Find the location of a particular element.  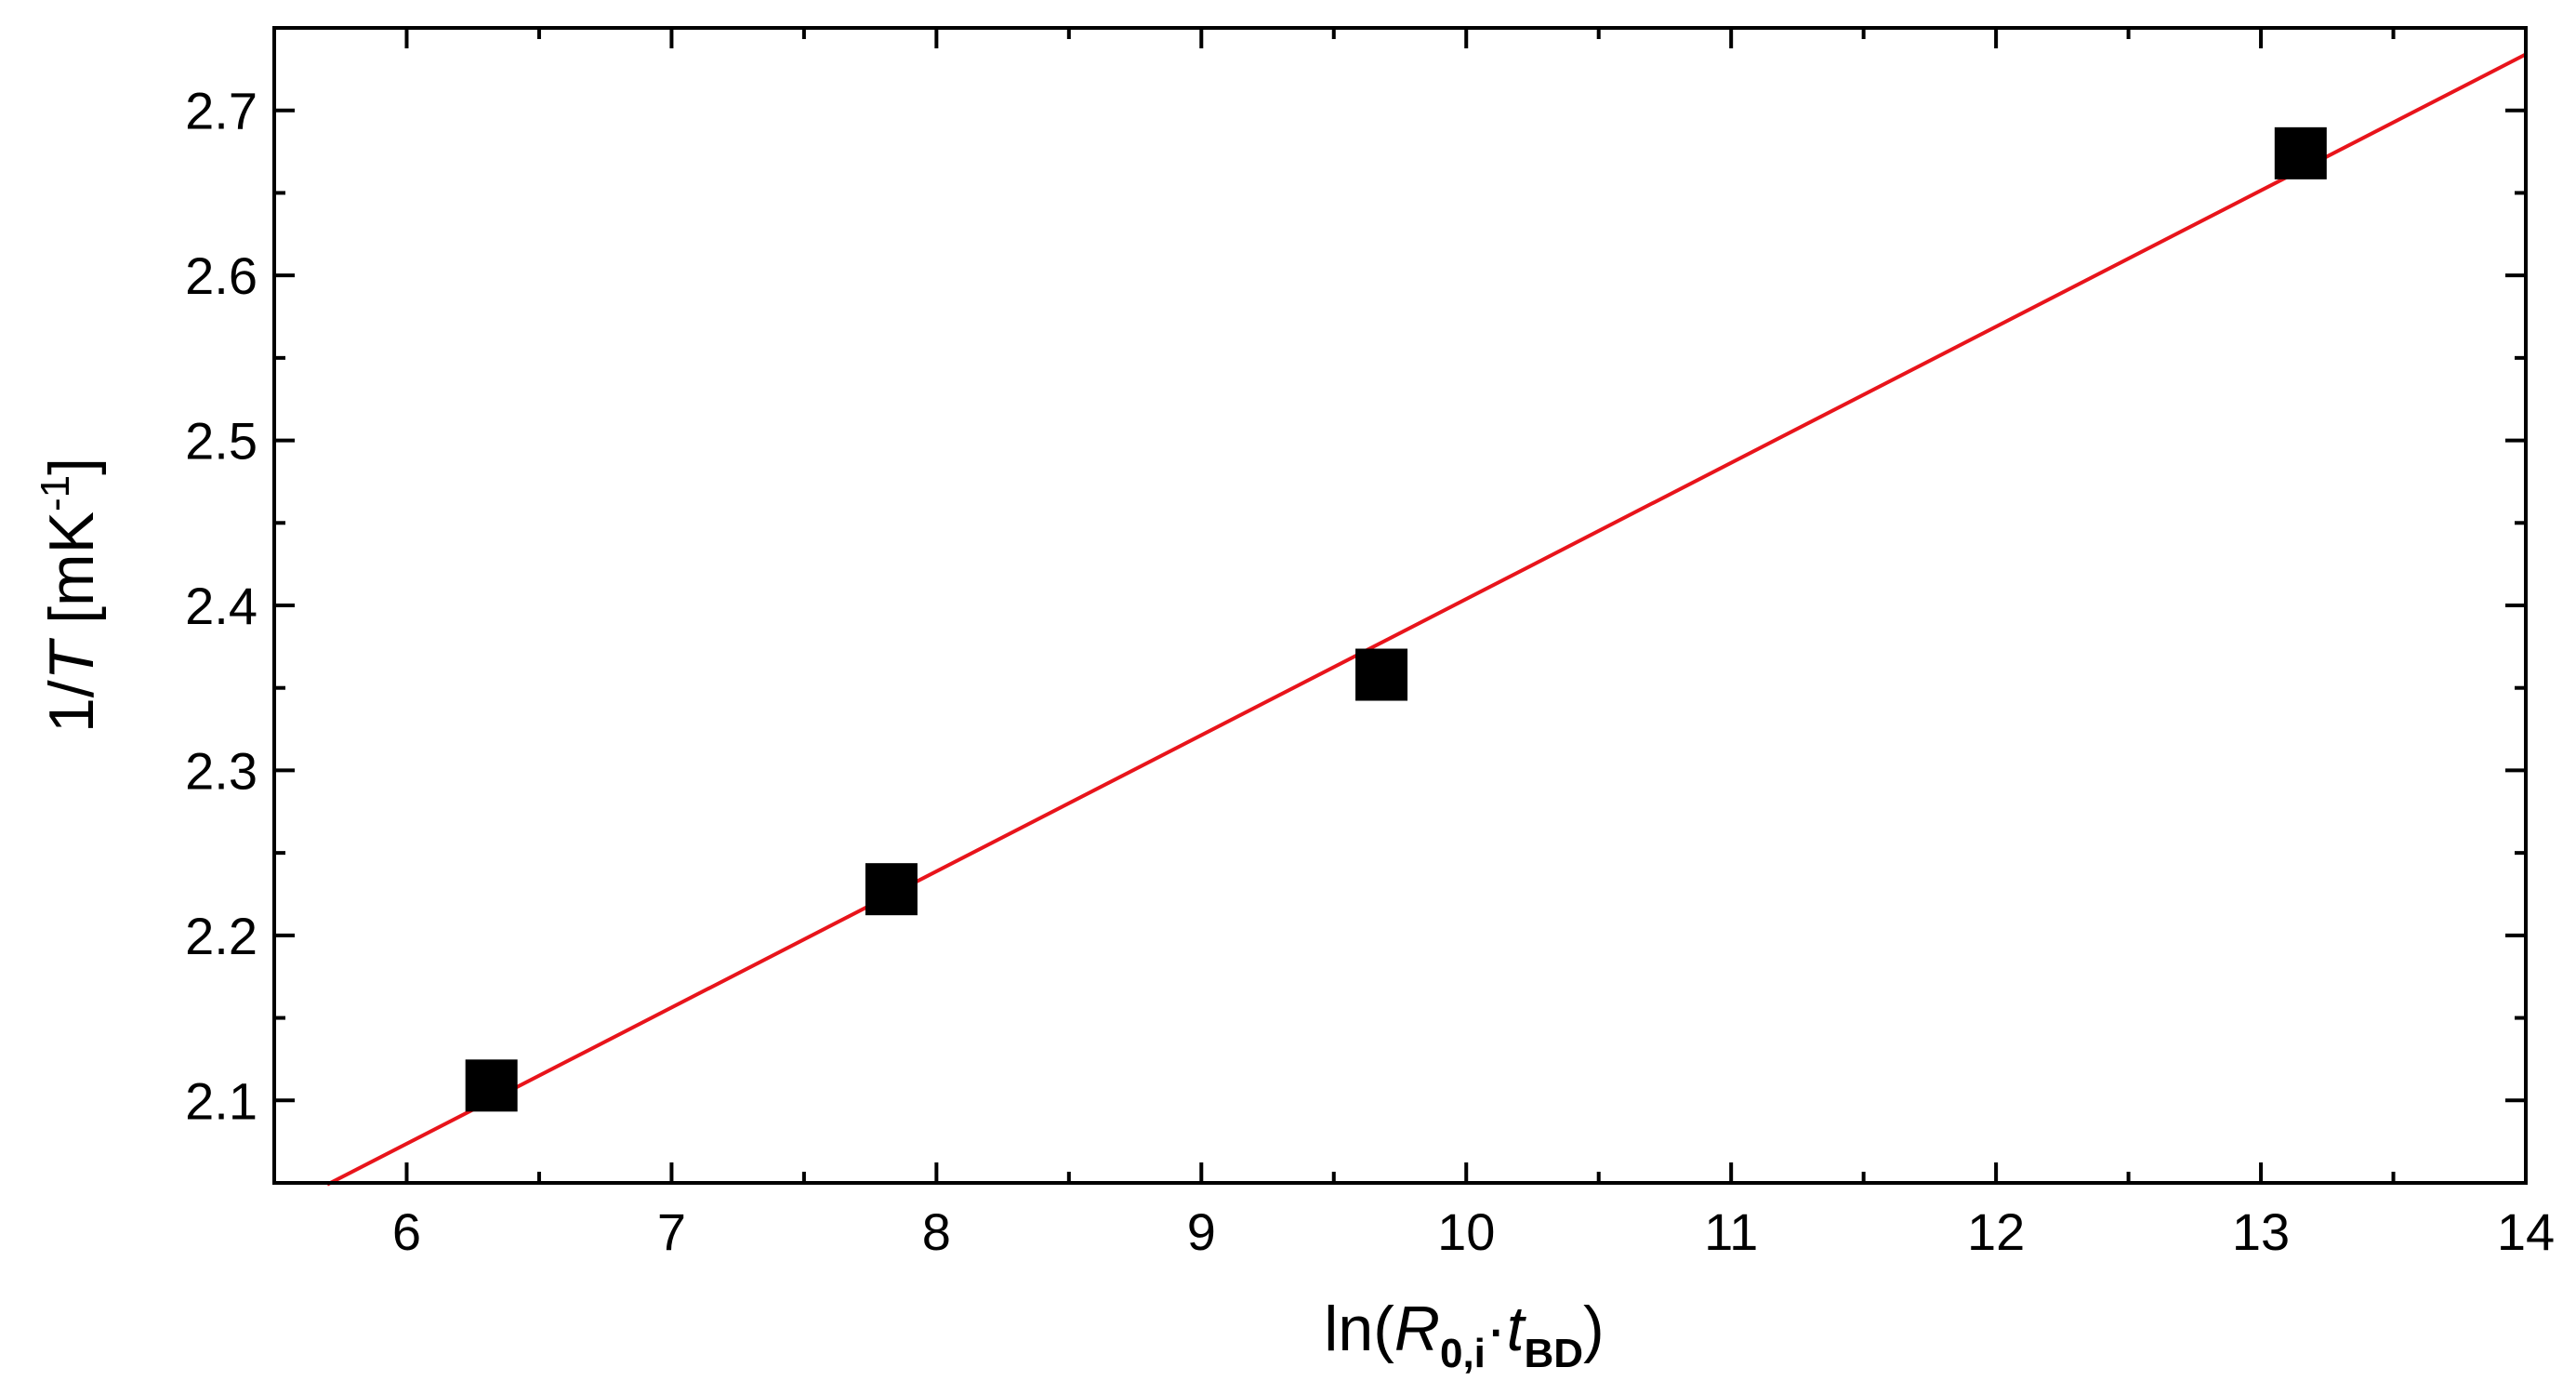

x-axis-title: ln(R0,i·tBD) is located at coordinates (1464, 1335).